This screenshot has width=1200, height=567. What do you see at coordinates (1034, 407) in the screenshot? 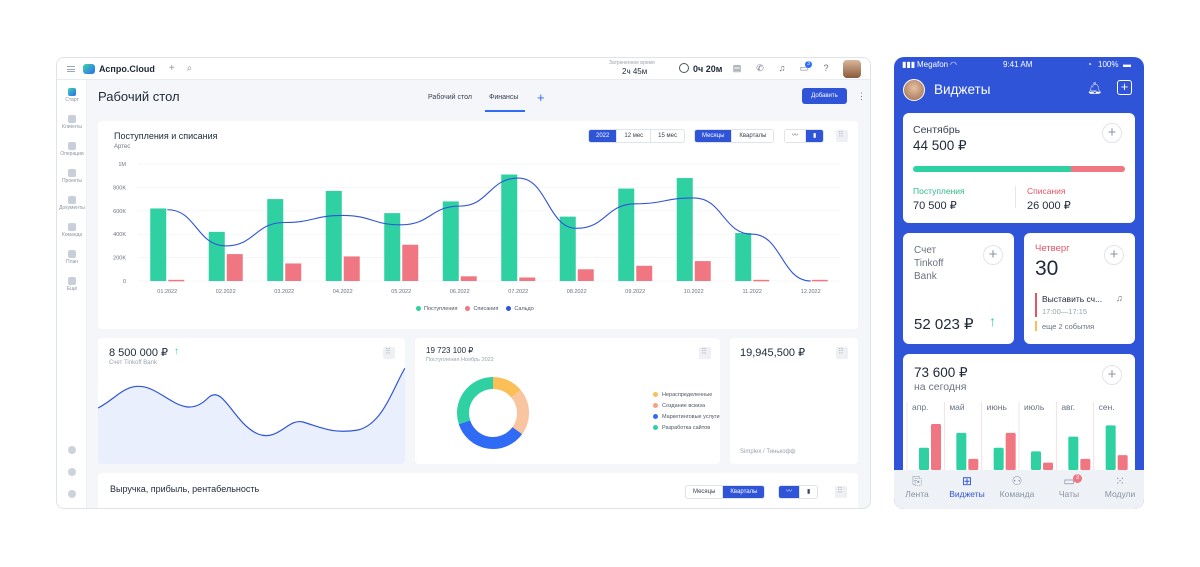
I see `month-label: июль` at bounding box center [1034, 407].